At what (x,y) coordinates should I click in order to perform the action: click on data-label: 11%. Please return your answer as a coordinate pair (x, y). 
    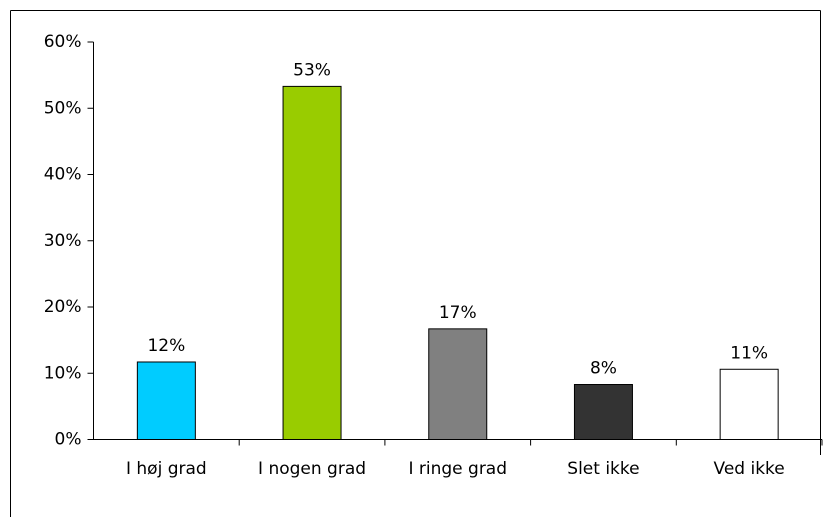
    Looking at the image, I should click on (749, 353).